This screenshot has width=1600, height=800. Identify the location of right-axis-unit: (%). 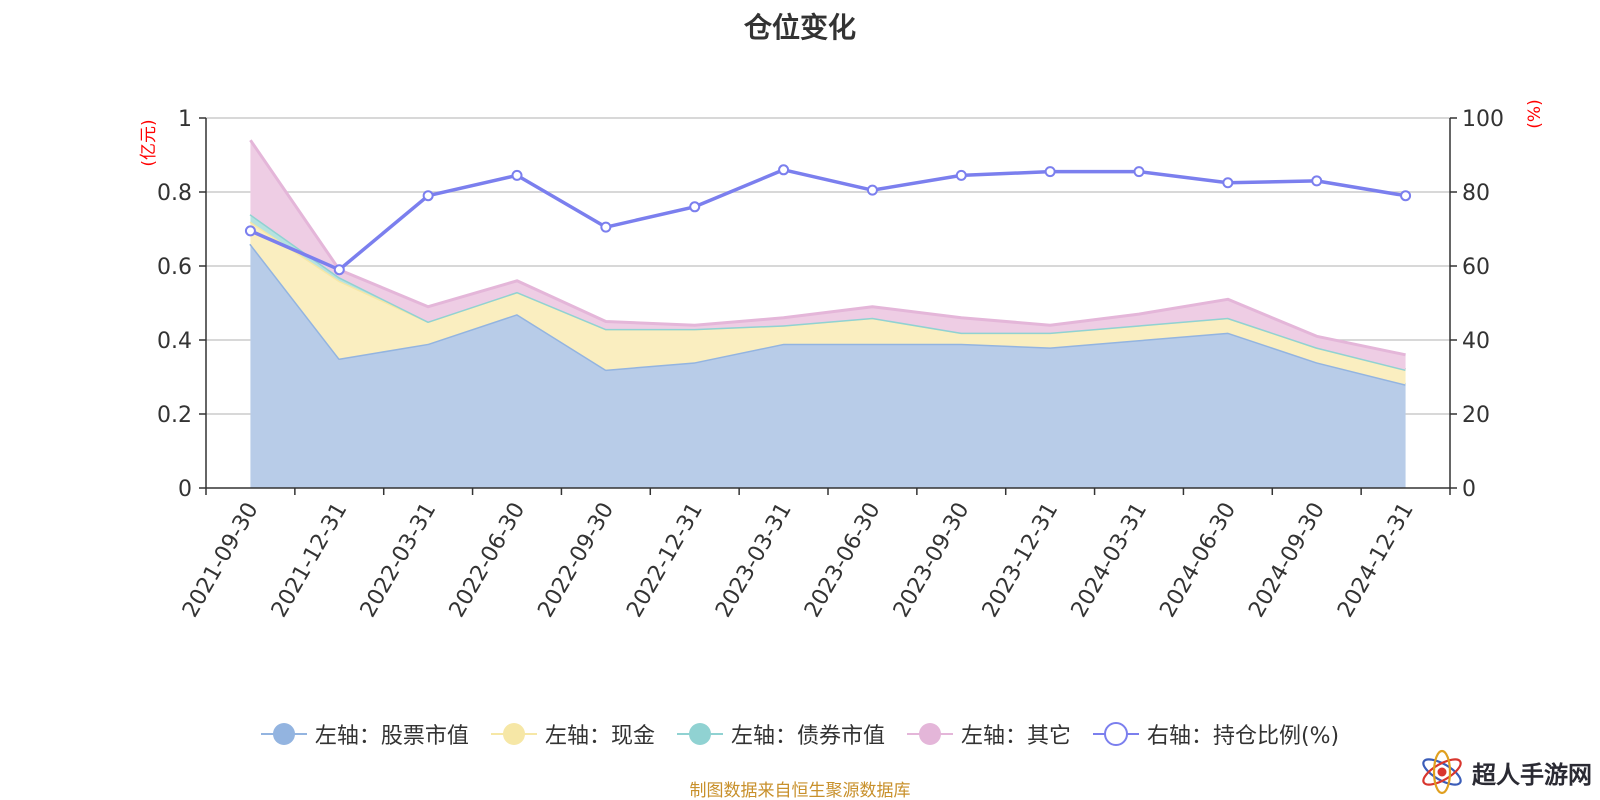
(1535, 113).